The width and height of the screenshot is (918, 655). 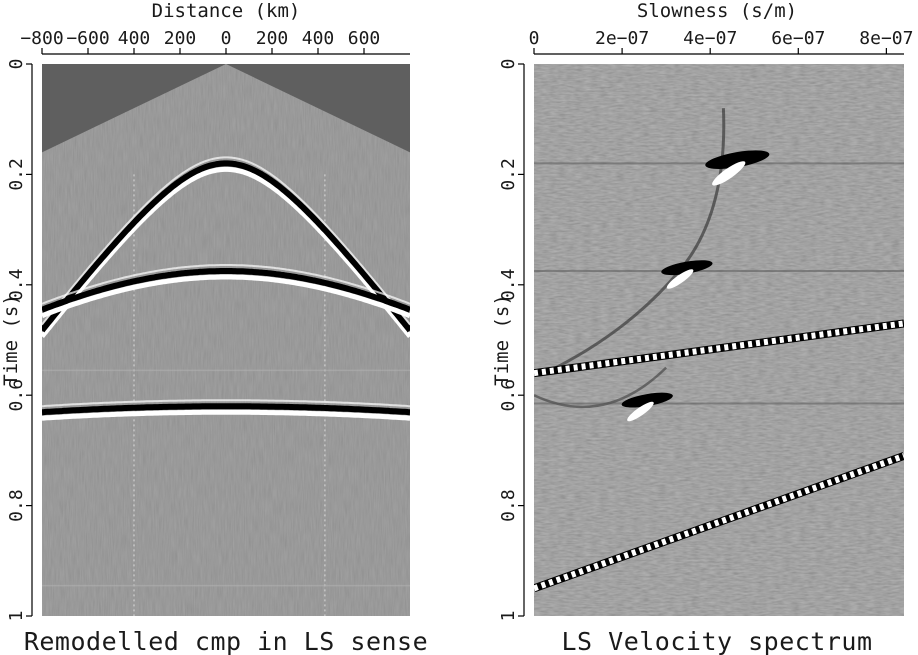 I want to click on cmp-x-tick-label: 600, so click(x=364, y=38).